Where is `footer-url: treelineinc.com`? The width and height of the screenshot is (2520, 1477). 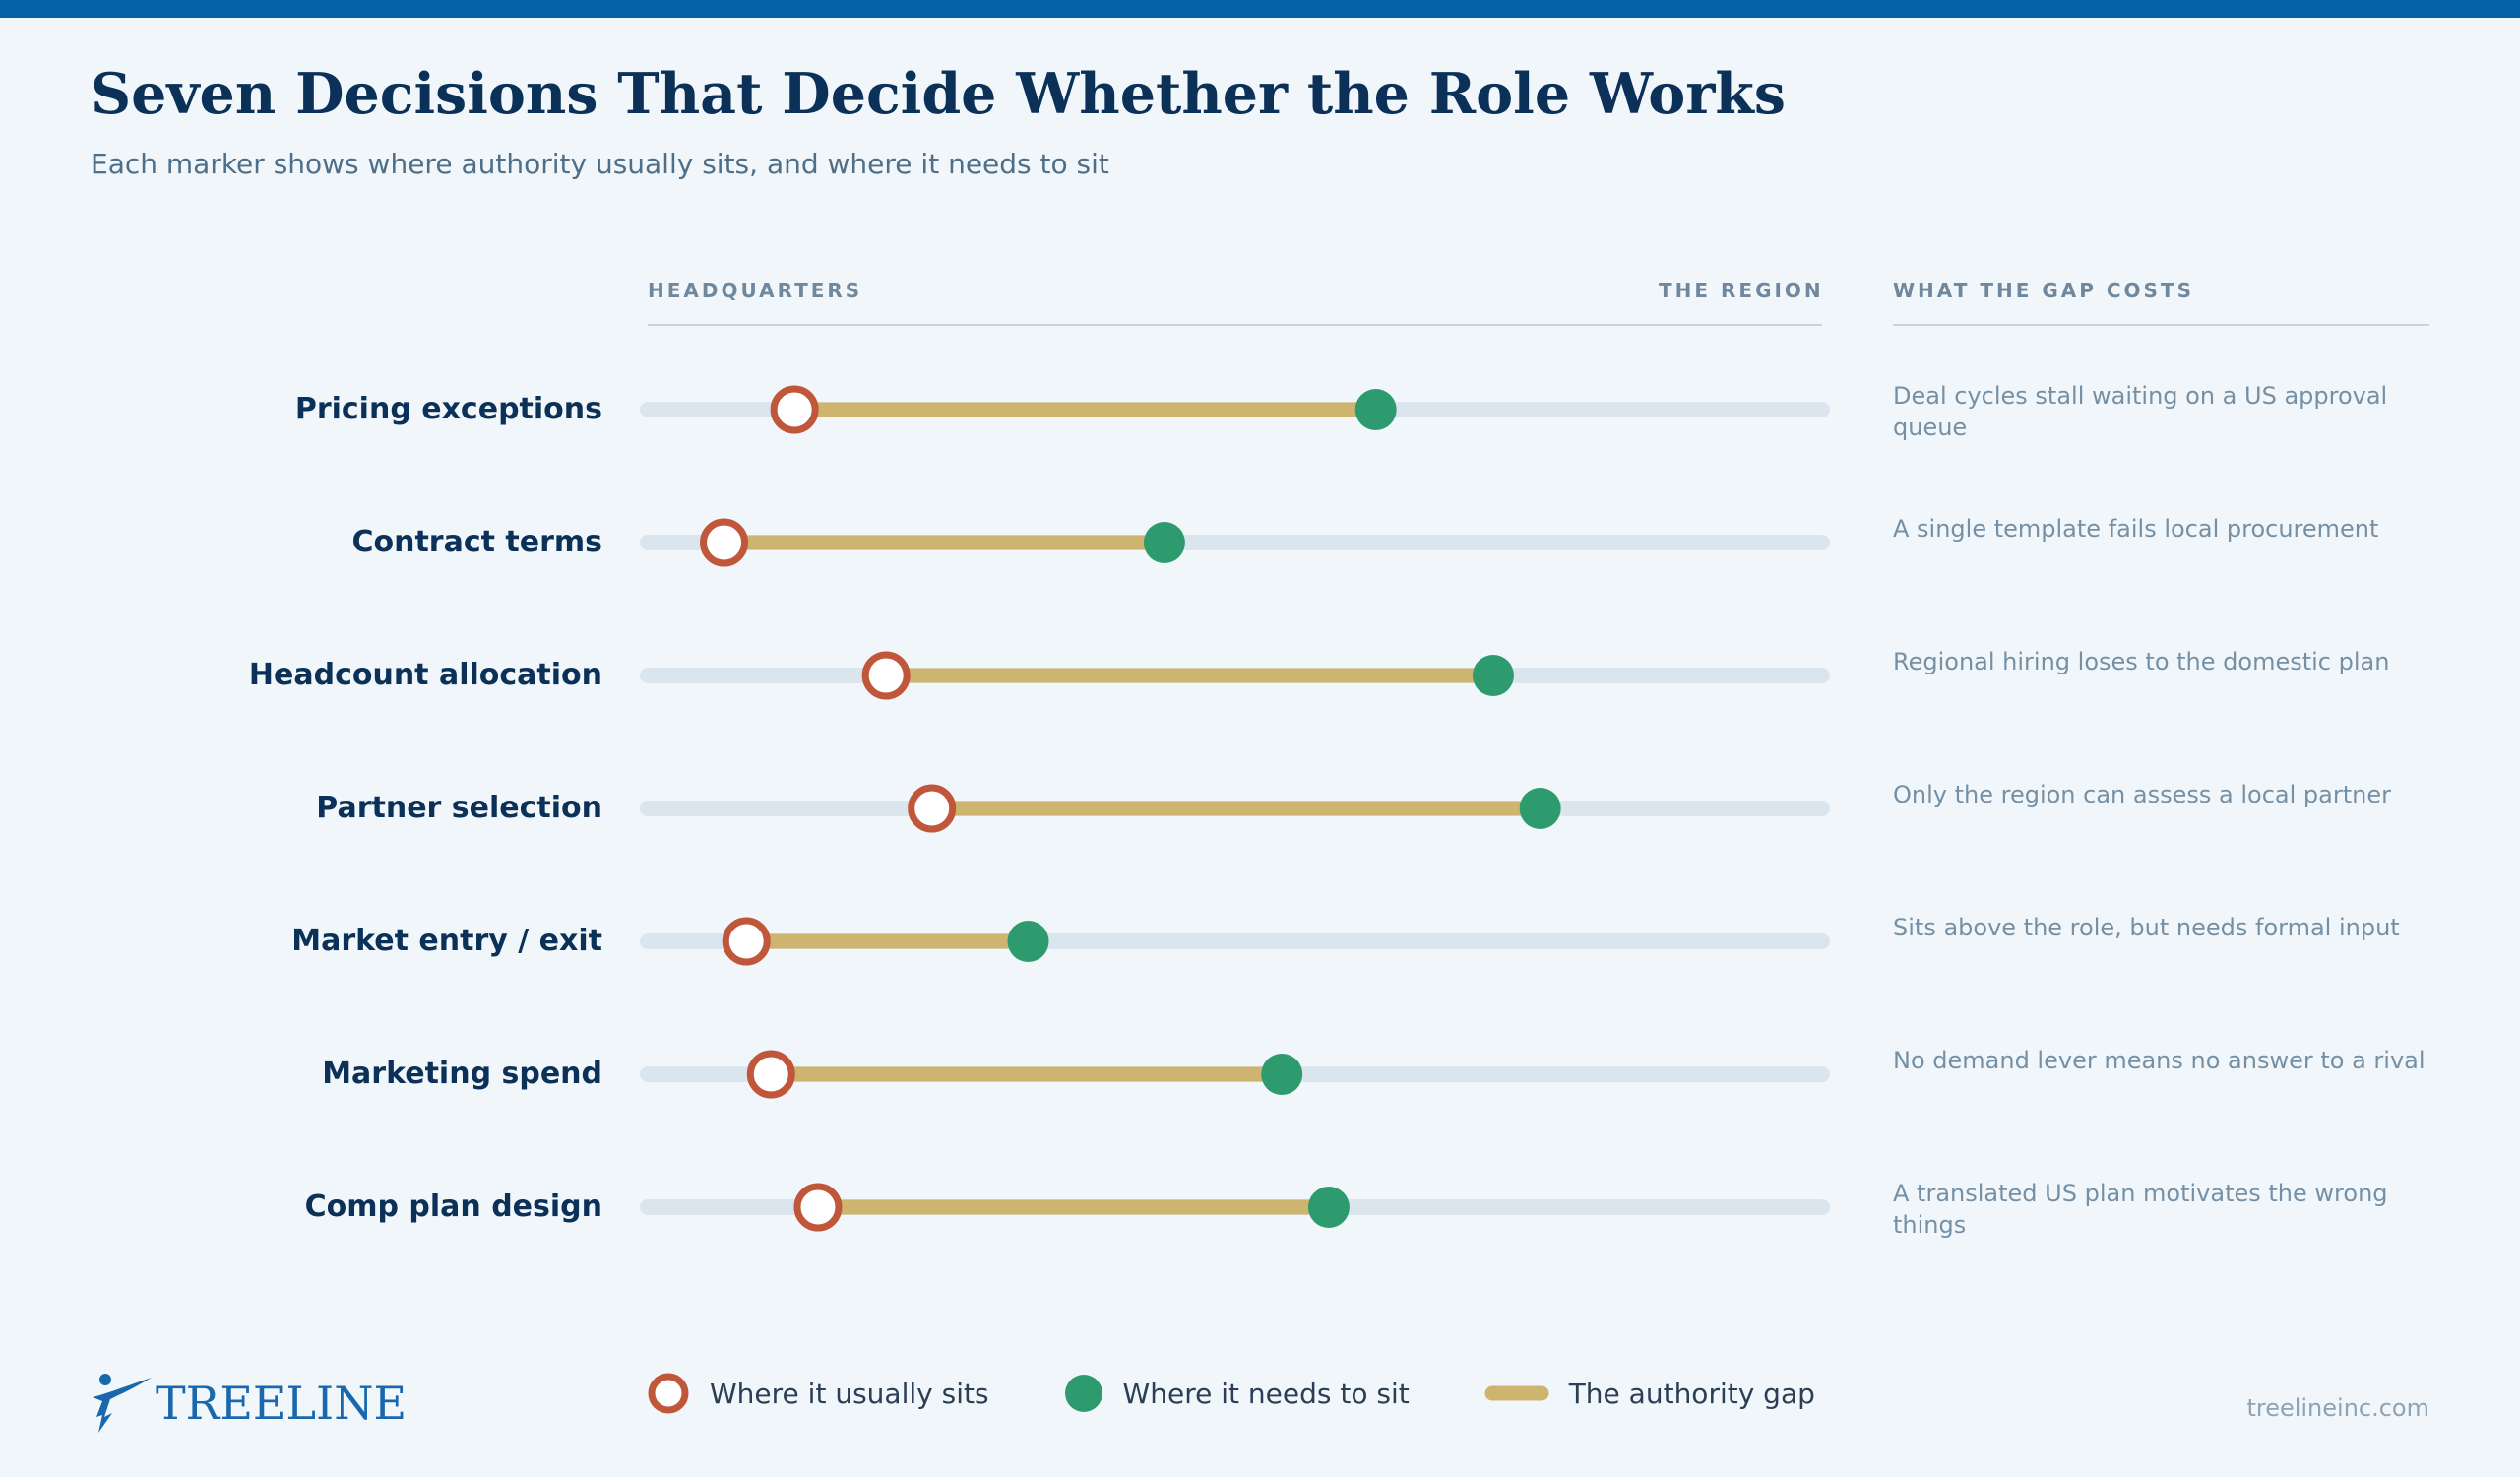
footer-url: treelineinc.com is located at coordinates (2337, 1408).